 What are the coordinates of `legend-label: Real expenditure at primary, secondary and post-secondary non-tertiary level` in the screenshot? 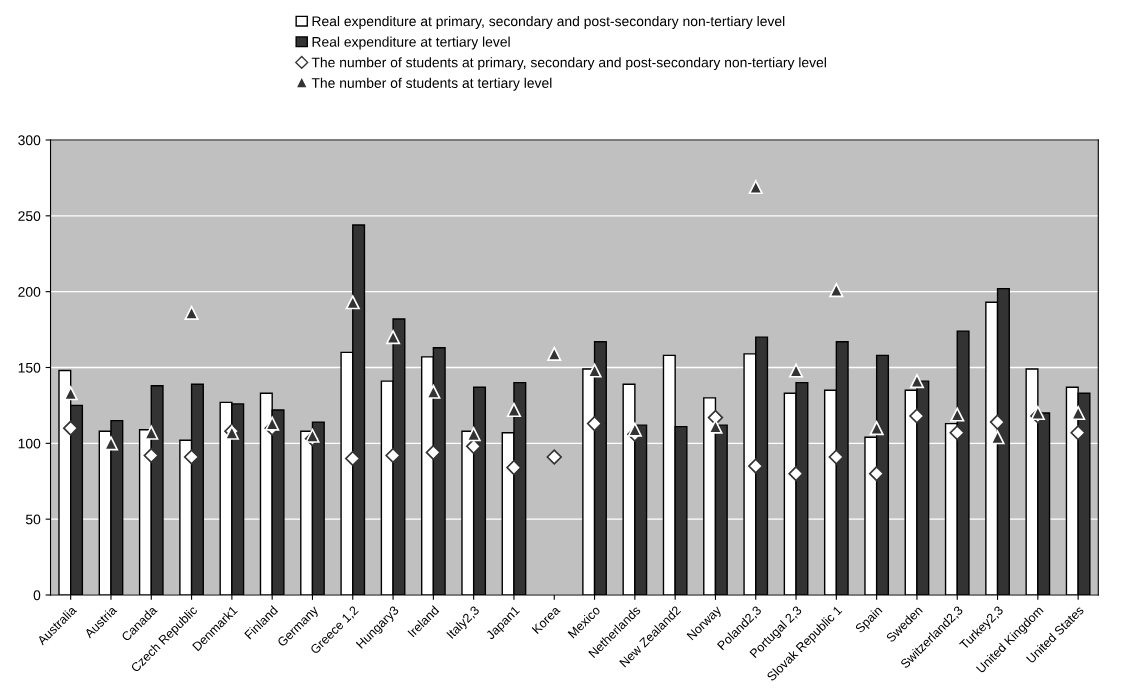 It's located at (548, 22).